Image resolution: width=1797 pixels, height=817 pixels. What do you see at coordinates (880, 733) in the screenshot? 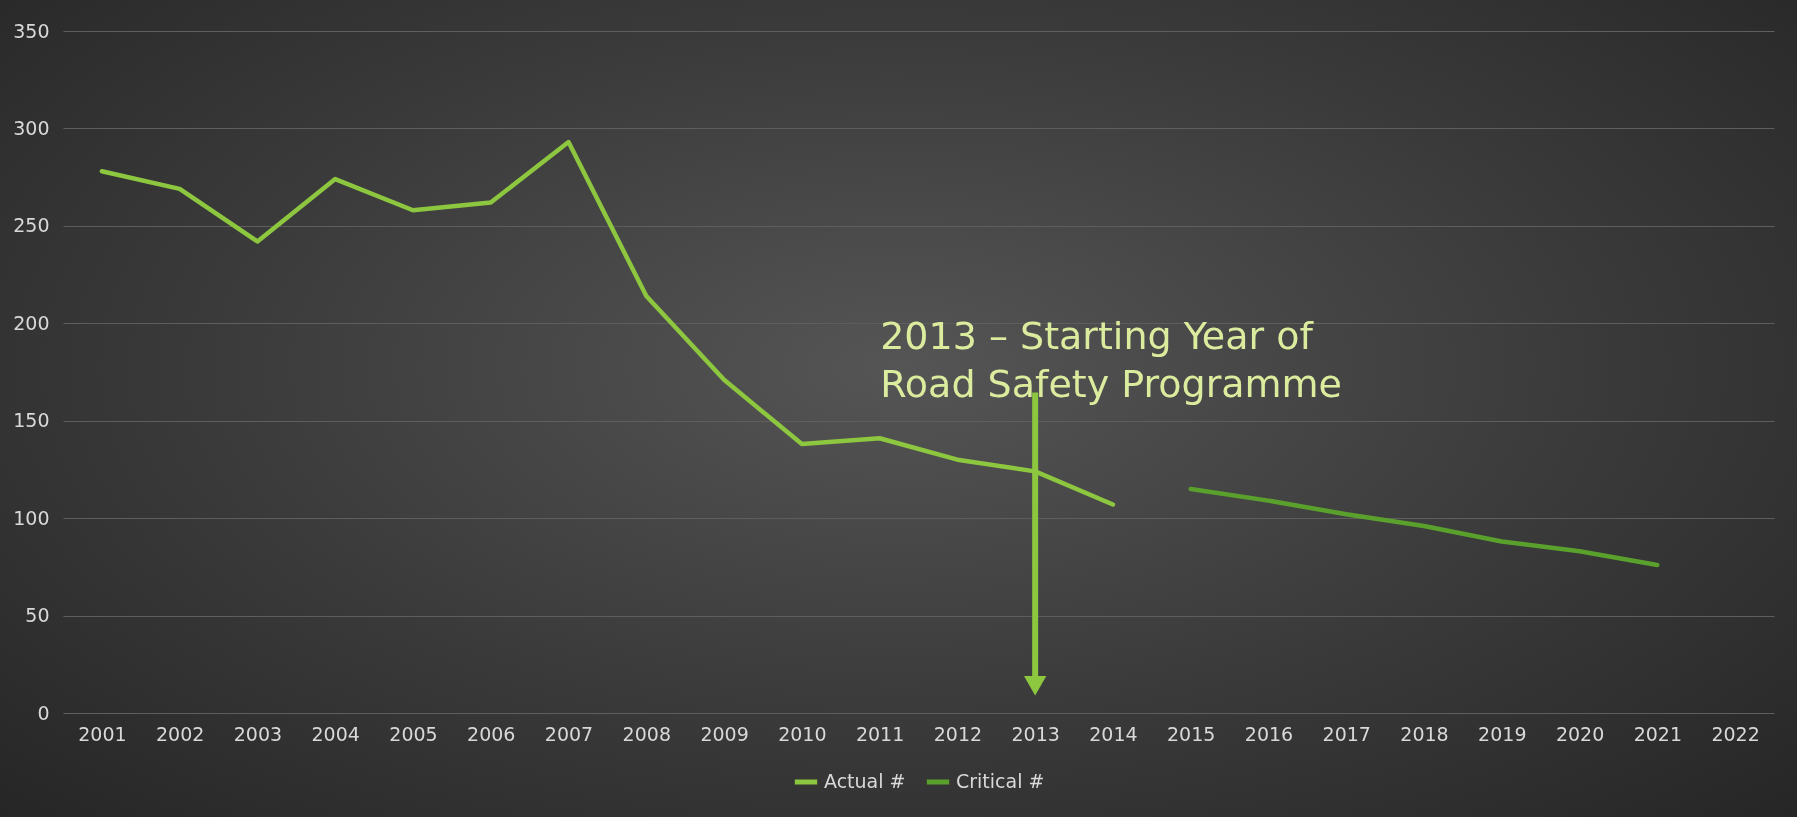
I see `x-tick-label: 2011` at bounding box center [880, 733].